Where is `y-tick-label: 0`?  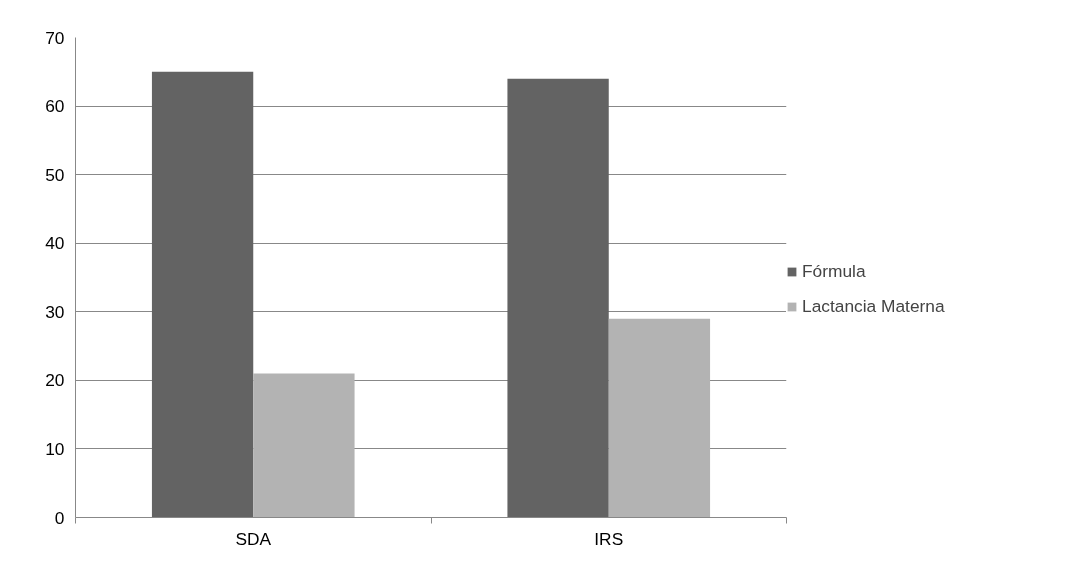
y-tick-label: 0 is located at coordinates (59, 517).